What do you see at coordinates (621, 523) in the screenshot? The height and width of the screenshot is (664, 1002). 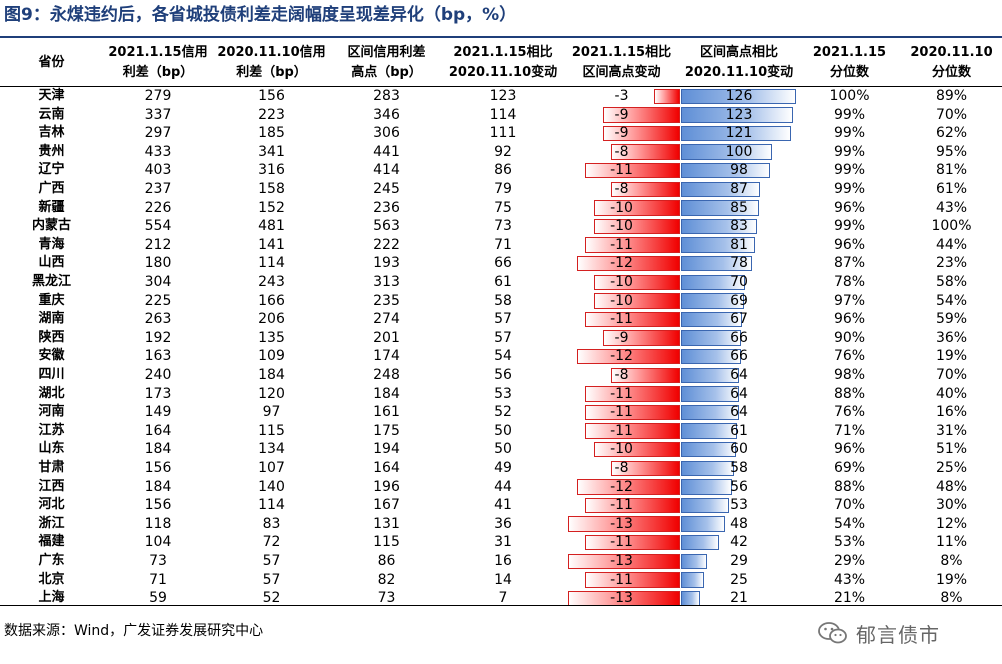 I see `change-vs-peak-label: -13` at bounding box center [621, 523].